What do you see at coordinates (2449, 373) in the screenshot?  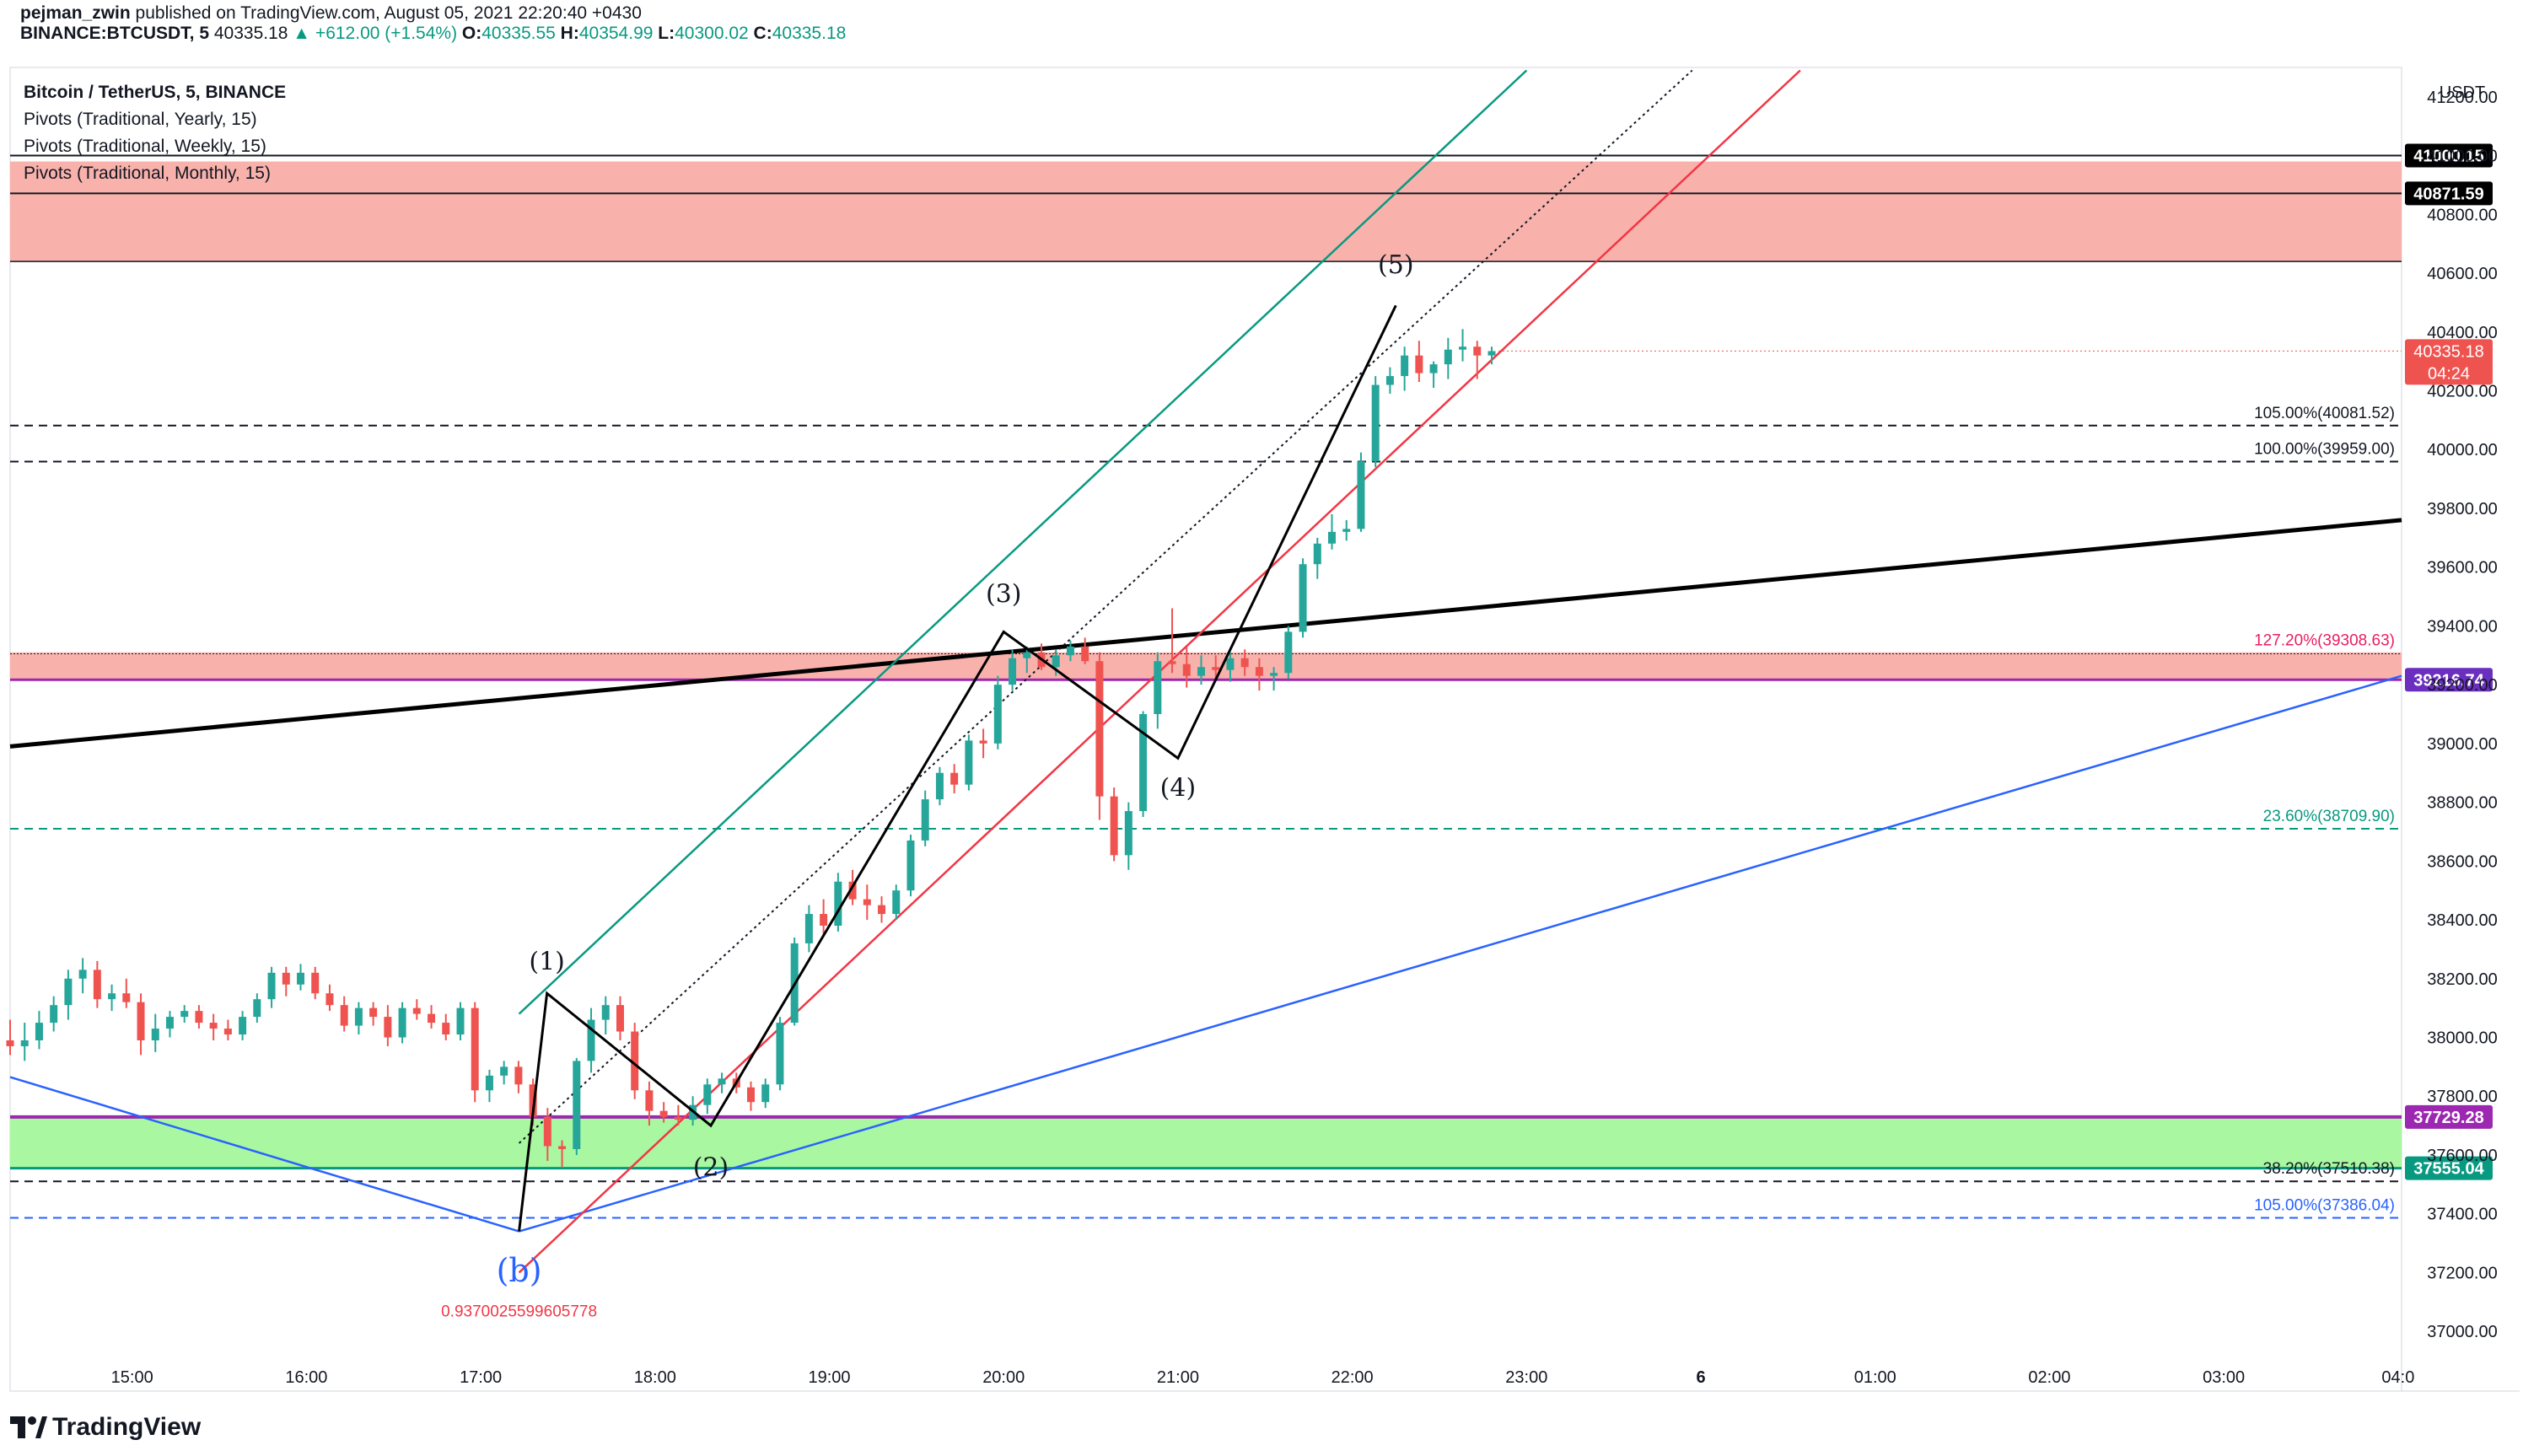 I see `candle-countdown: 04:24` at bounding box center [2449, 373].